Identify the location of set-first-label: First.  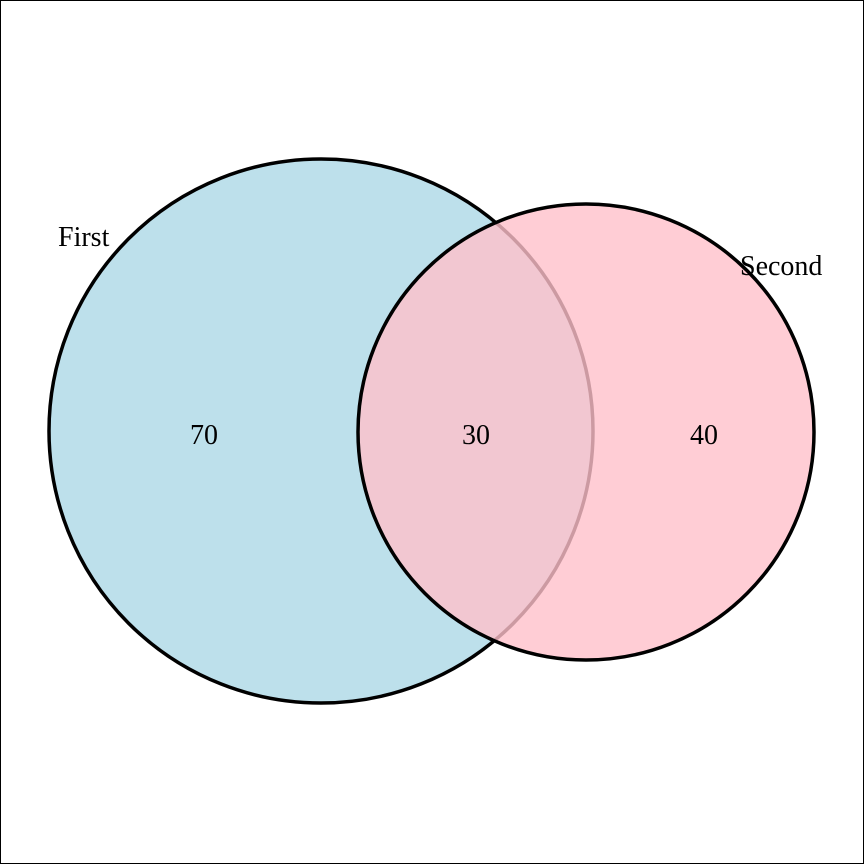
(84, 237).